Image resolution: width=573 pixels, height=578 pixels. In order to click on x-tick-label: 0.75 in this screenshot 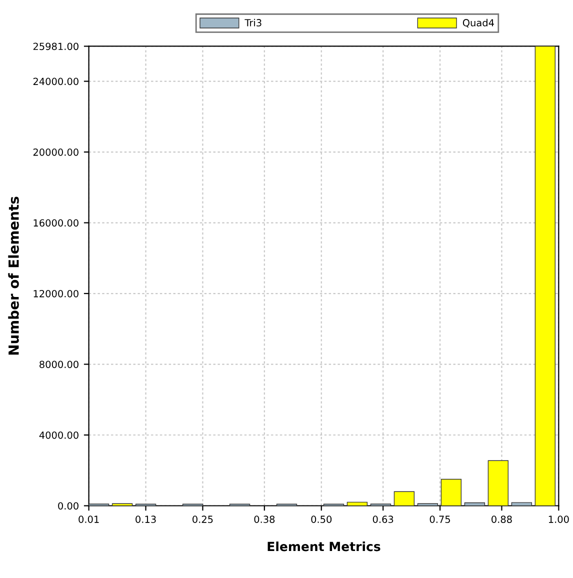, I will do `click(440, 519)`.